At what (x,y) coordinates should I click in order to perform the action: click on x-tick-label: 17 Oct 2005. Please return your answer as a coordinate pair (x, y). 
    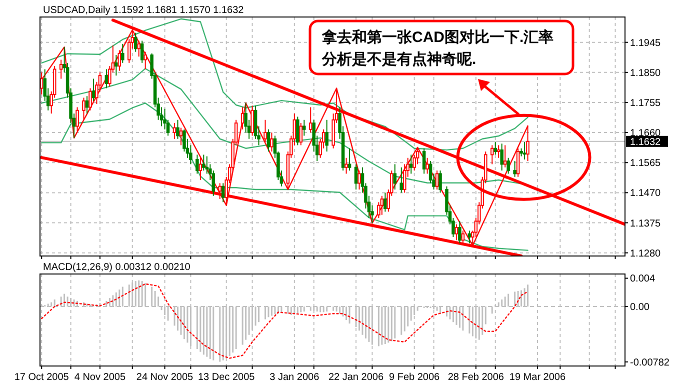
    Looking at the image, I should click on (42, 377).